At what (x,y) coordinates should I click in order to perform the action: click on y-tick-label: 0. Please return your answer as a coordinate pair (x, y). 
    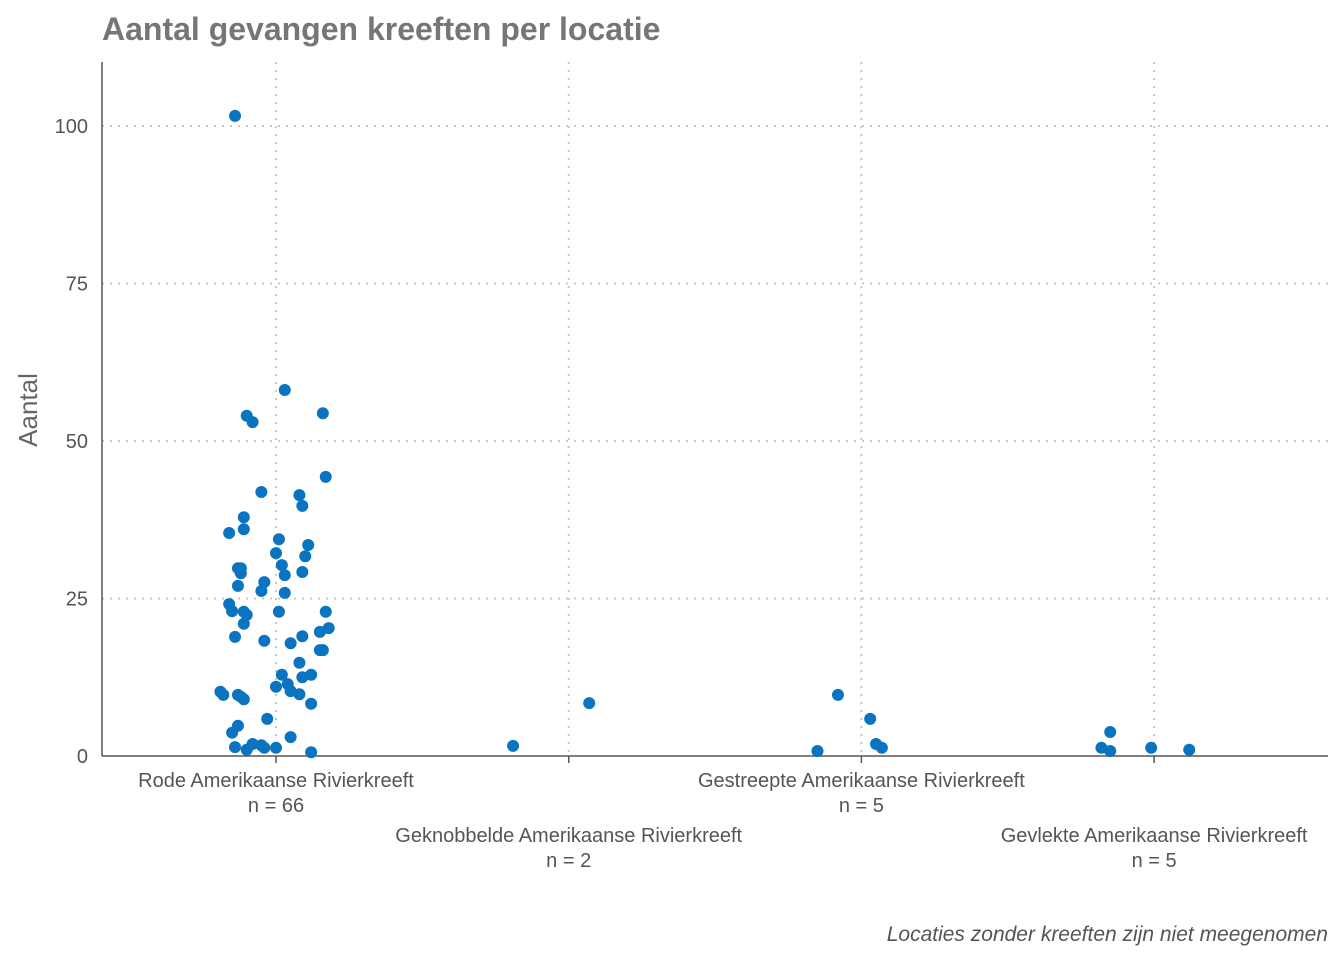
    Looking at the image, I should click on (82, 757).